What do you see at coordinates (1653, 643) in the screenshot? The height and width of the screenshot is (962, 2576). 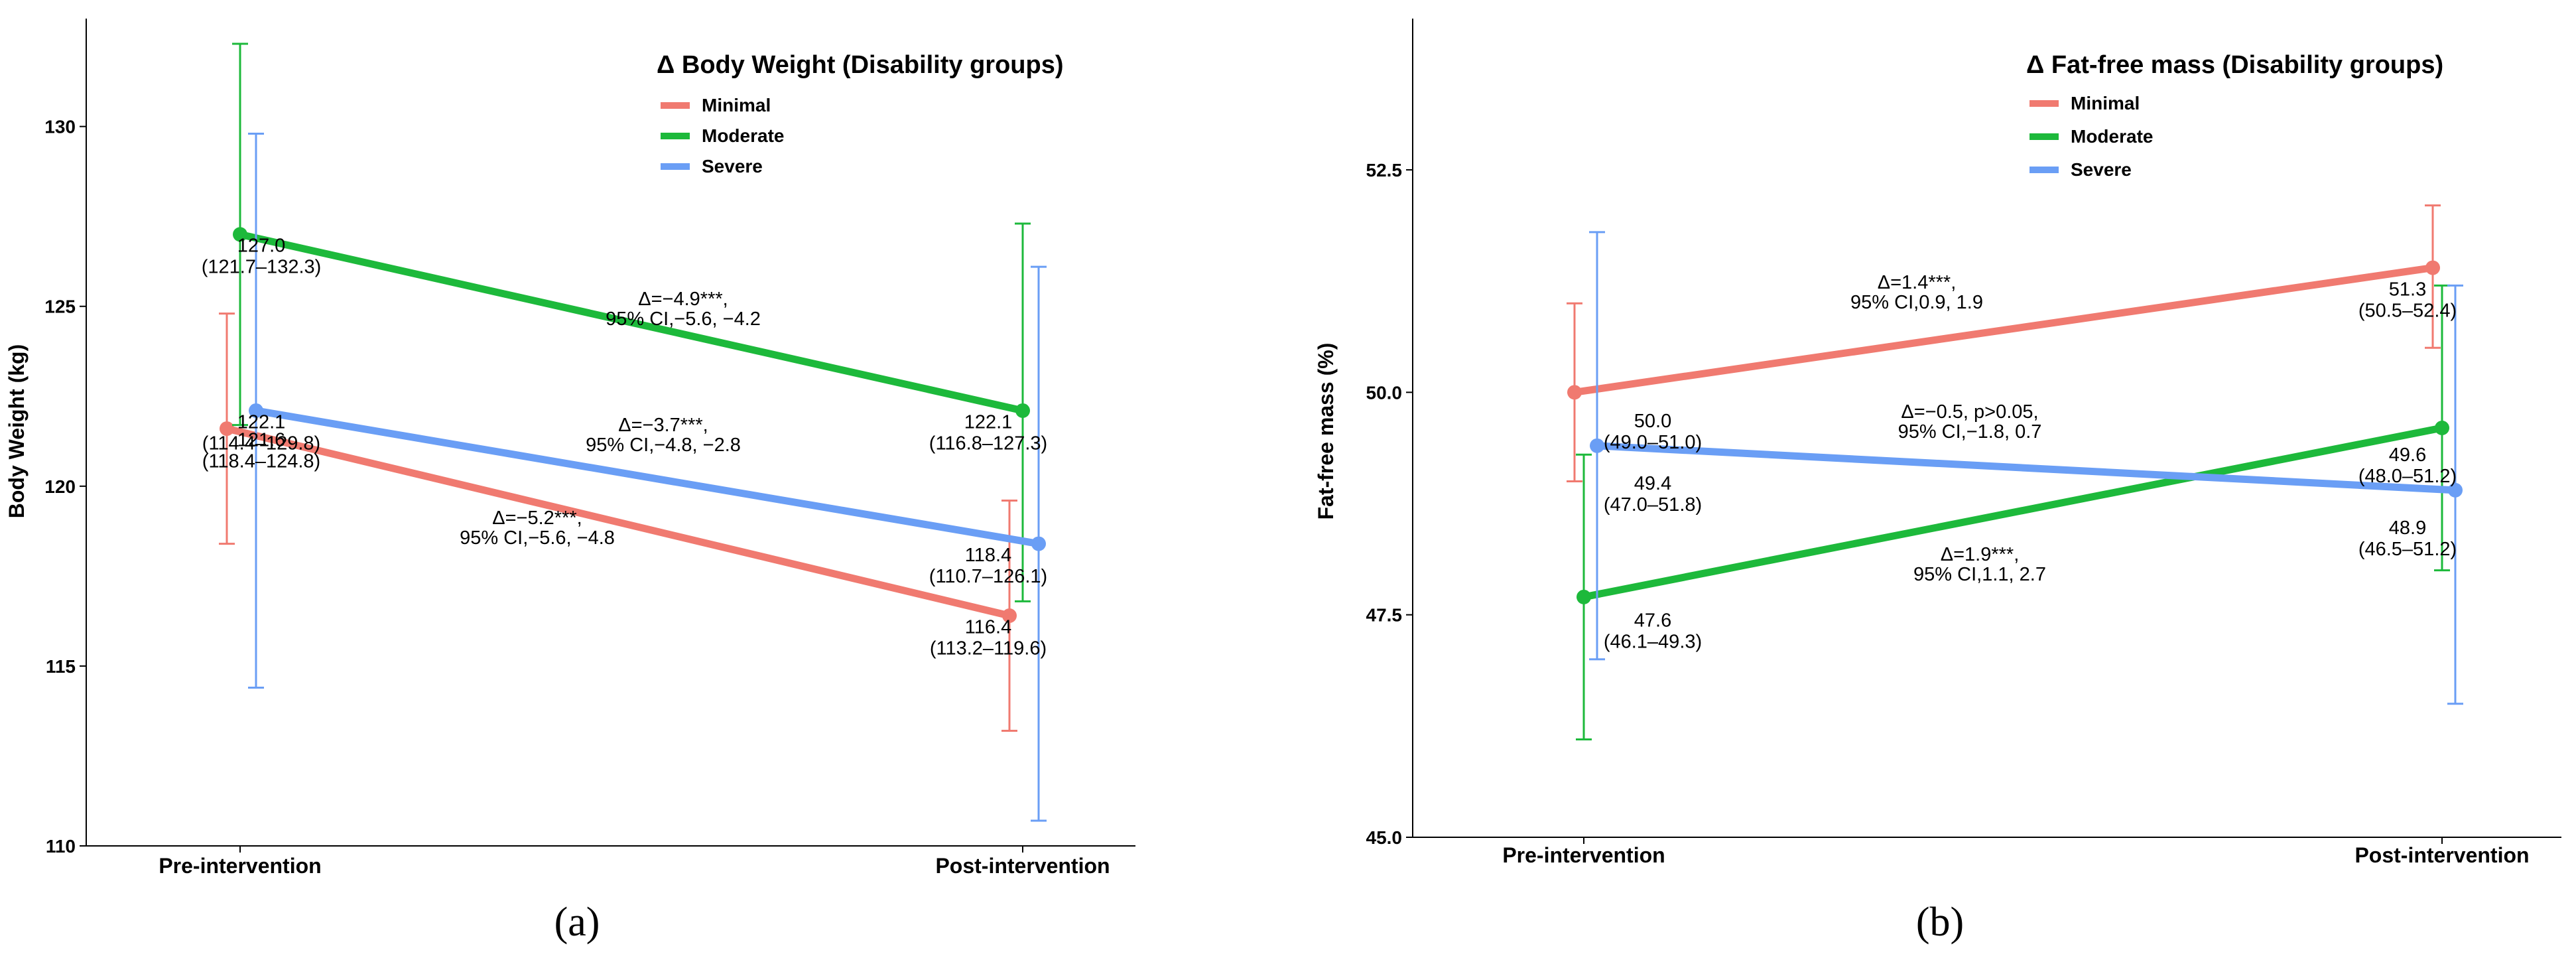 I see `point-label-line: (46.1–49.3)` at bounding box center [1653, 643].